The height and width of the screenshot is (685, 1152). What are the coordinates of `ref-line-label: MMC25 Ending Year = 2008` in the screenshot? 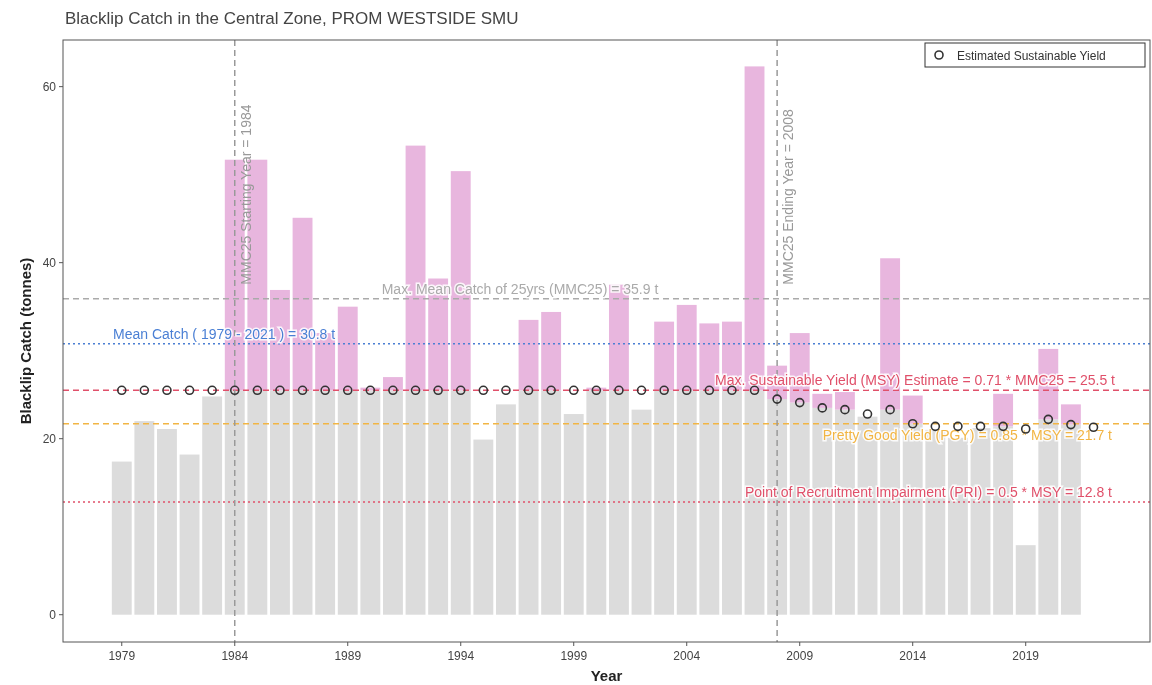 It's located at (788, 196).